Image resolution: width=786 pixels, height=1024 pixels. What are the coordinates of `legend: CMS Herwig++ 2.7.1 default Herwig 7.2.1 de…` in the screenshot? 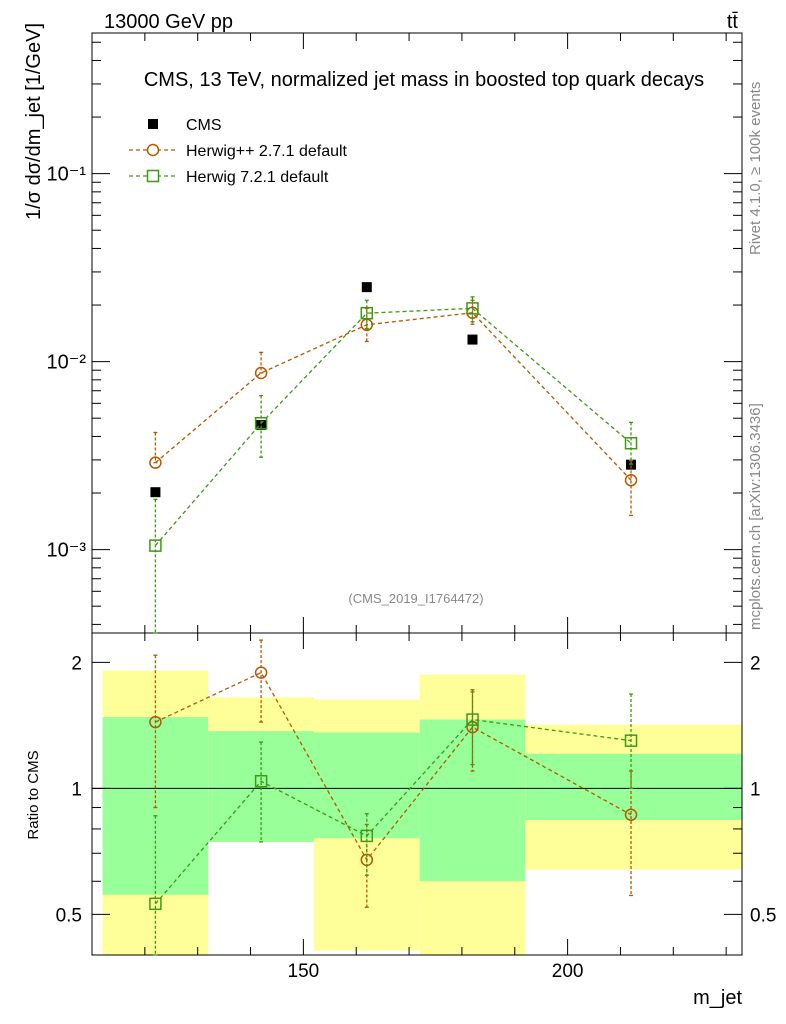 It's located at (238, 151).